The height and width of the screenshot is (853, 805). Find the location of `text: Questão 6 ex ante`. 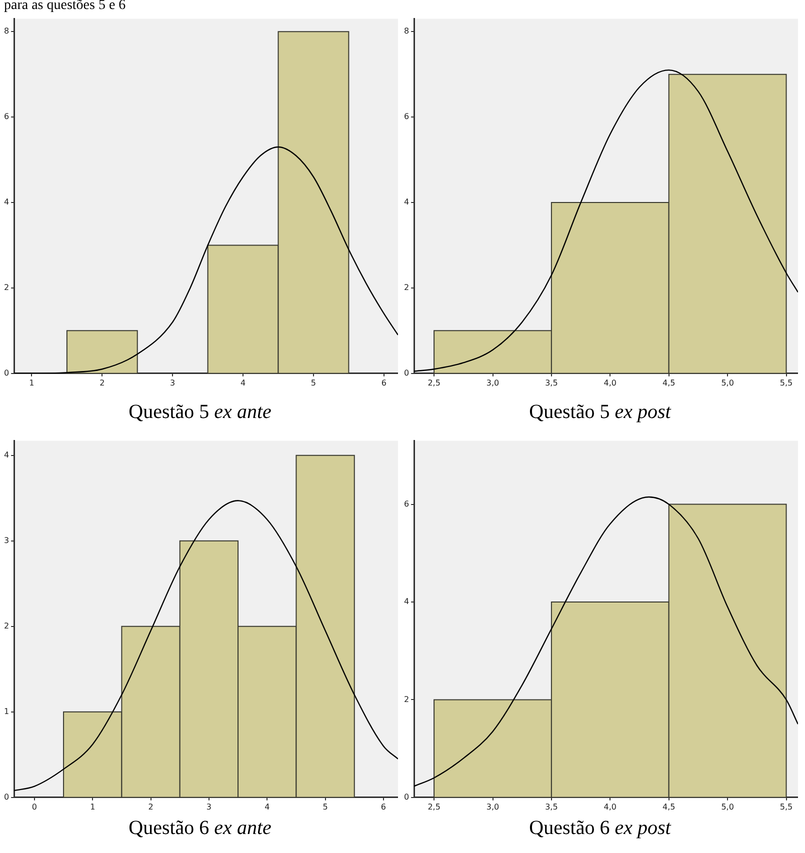

text: Questão 6 ex ante is located at coordinates (200, 828).